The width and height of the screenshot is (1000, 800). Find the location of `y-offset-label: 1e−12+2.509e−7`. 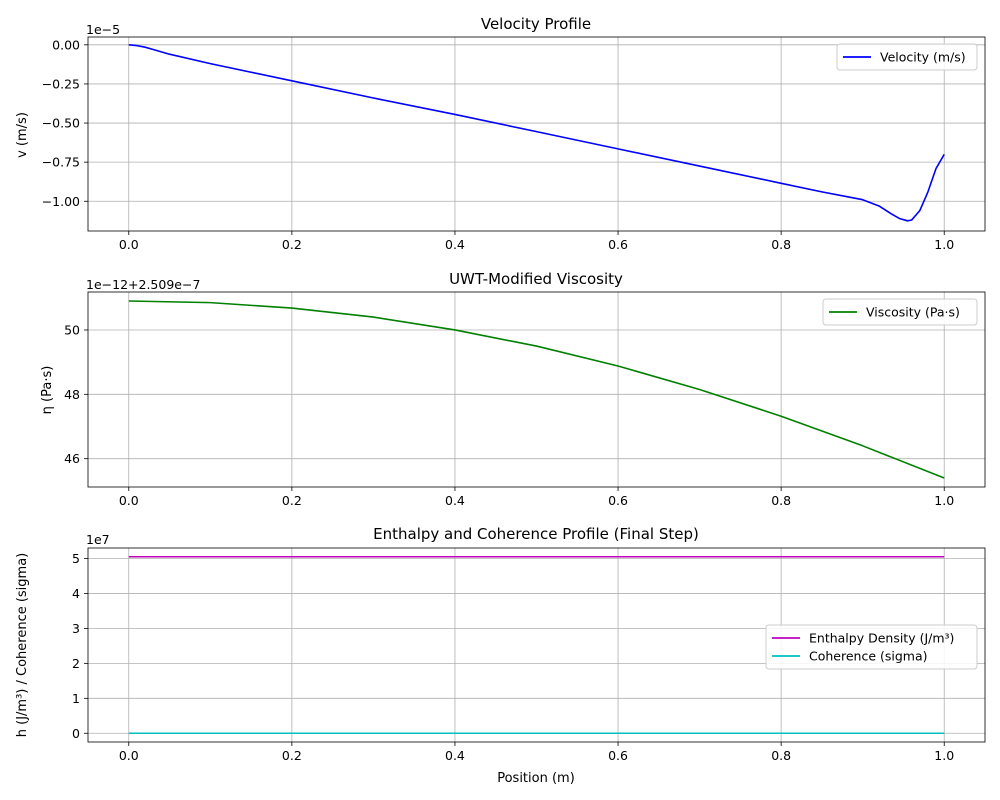

y-offset-label: 1e−12+2.509e−7 is located at coordinates (143, 284).